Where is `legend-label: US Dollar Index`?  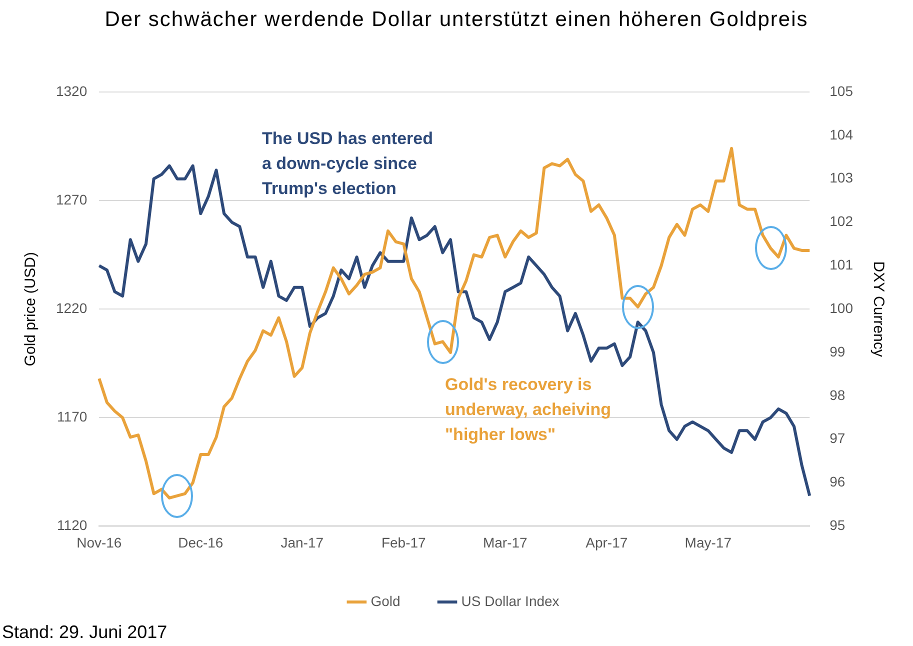 legend-label: US Dollar Index is located at coordinates (510, 600).